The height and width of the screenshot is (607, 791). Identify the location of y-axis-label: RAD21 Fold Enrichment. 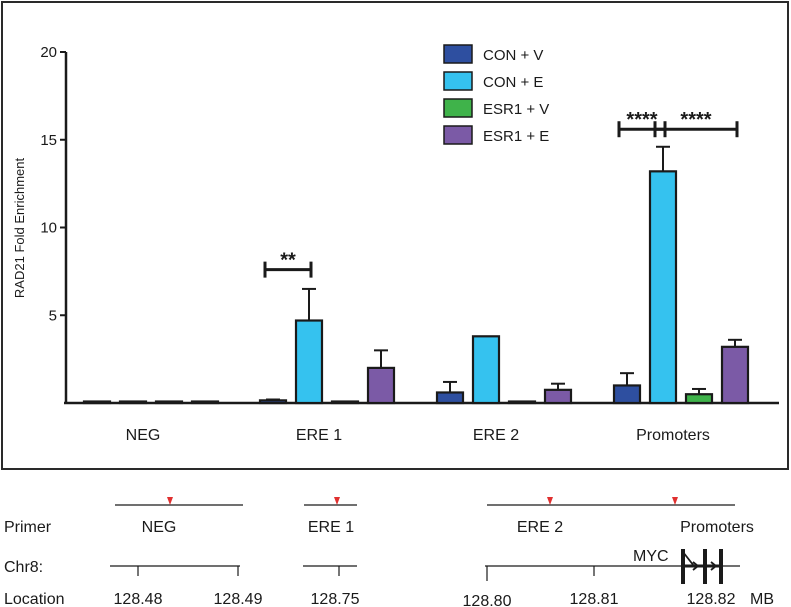
(19, 228).